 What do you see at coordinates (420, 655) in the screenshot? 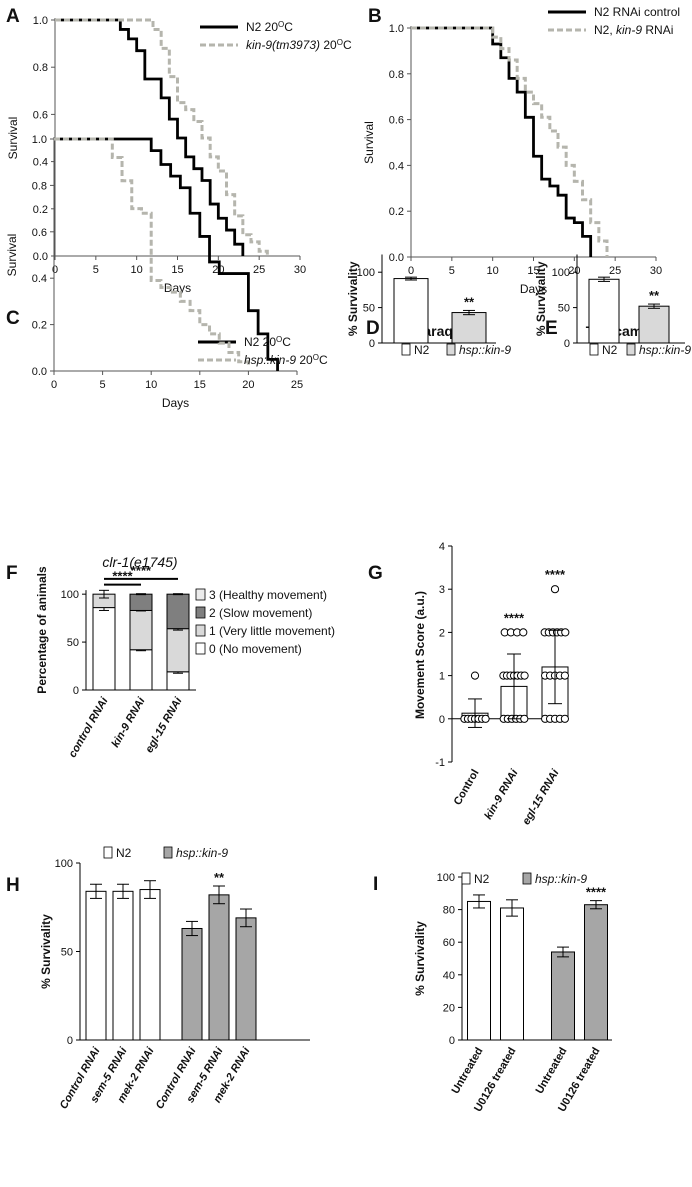
I see `y-axis-title: Movement Score (a.u.)` at bounding box center [420, 655].